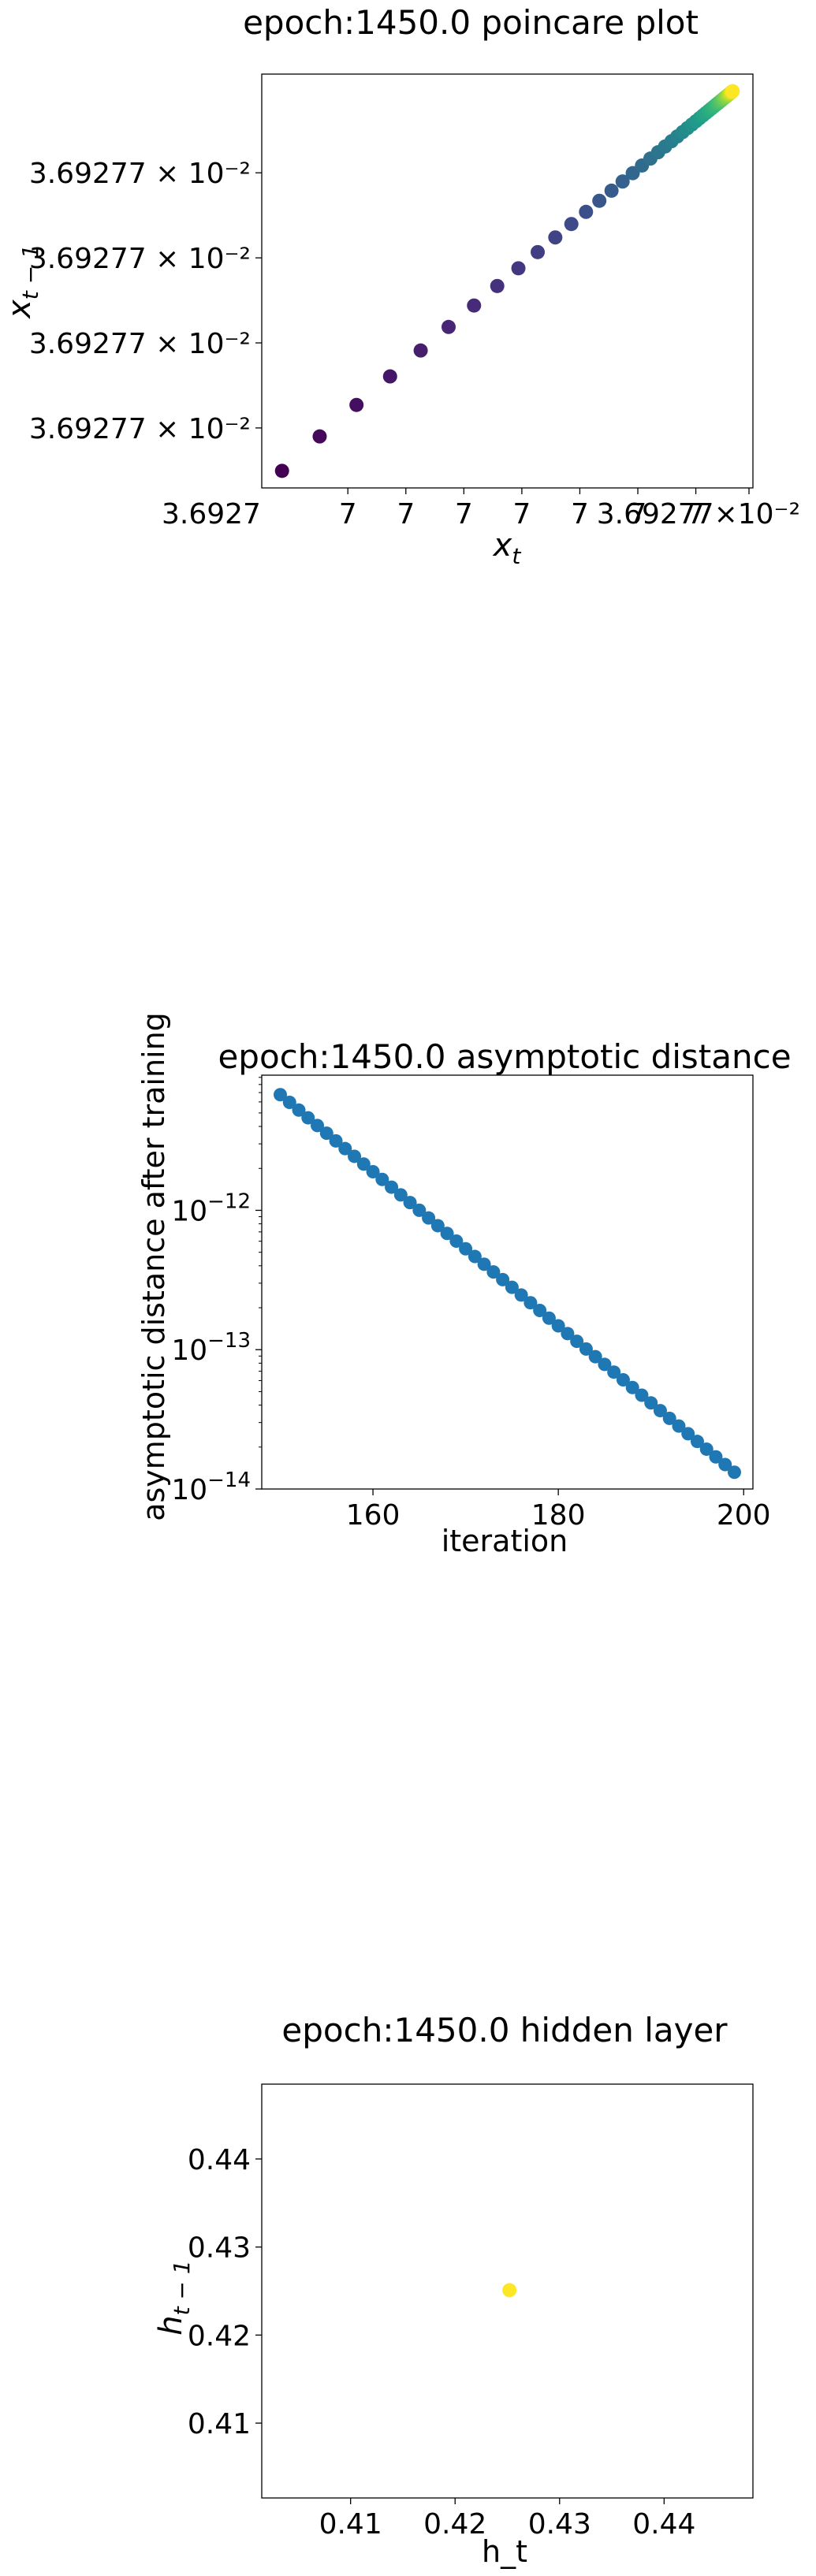  Describe the element at coordinates (505, 2551) in the screenshot. I see `hidden-layer-x-label: h_t` at that location.